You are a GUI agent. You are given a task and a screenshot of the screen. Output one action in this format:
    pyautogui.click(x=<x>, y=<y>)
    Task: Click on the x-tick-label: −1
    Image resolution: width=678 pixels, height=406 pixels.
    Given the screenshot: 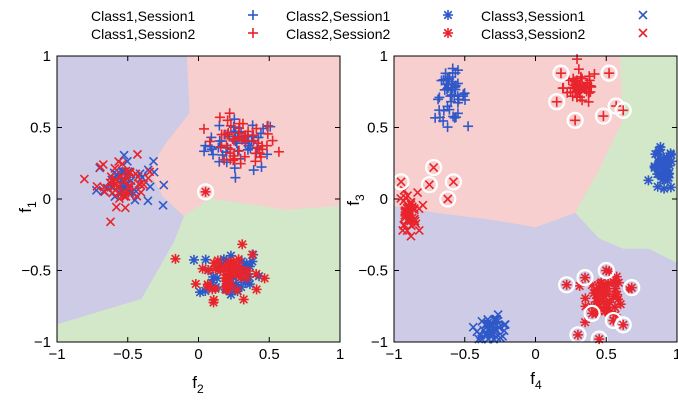 What is the action you would take?
    pyautogui.click(x=393, y=354)
    